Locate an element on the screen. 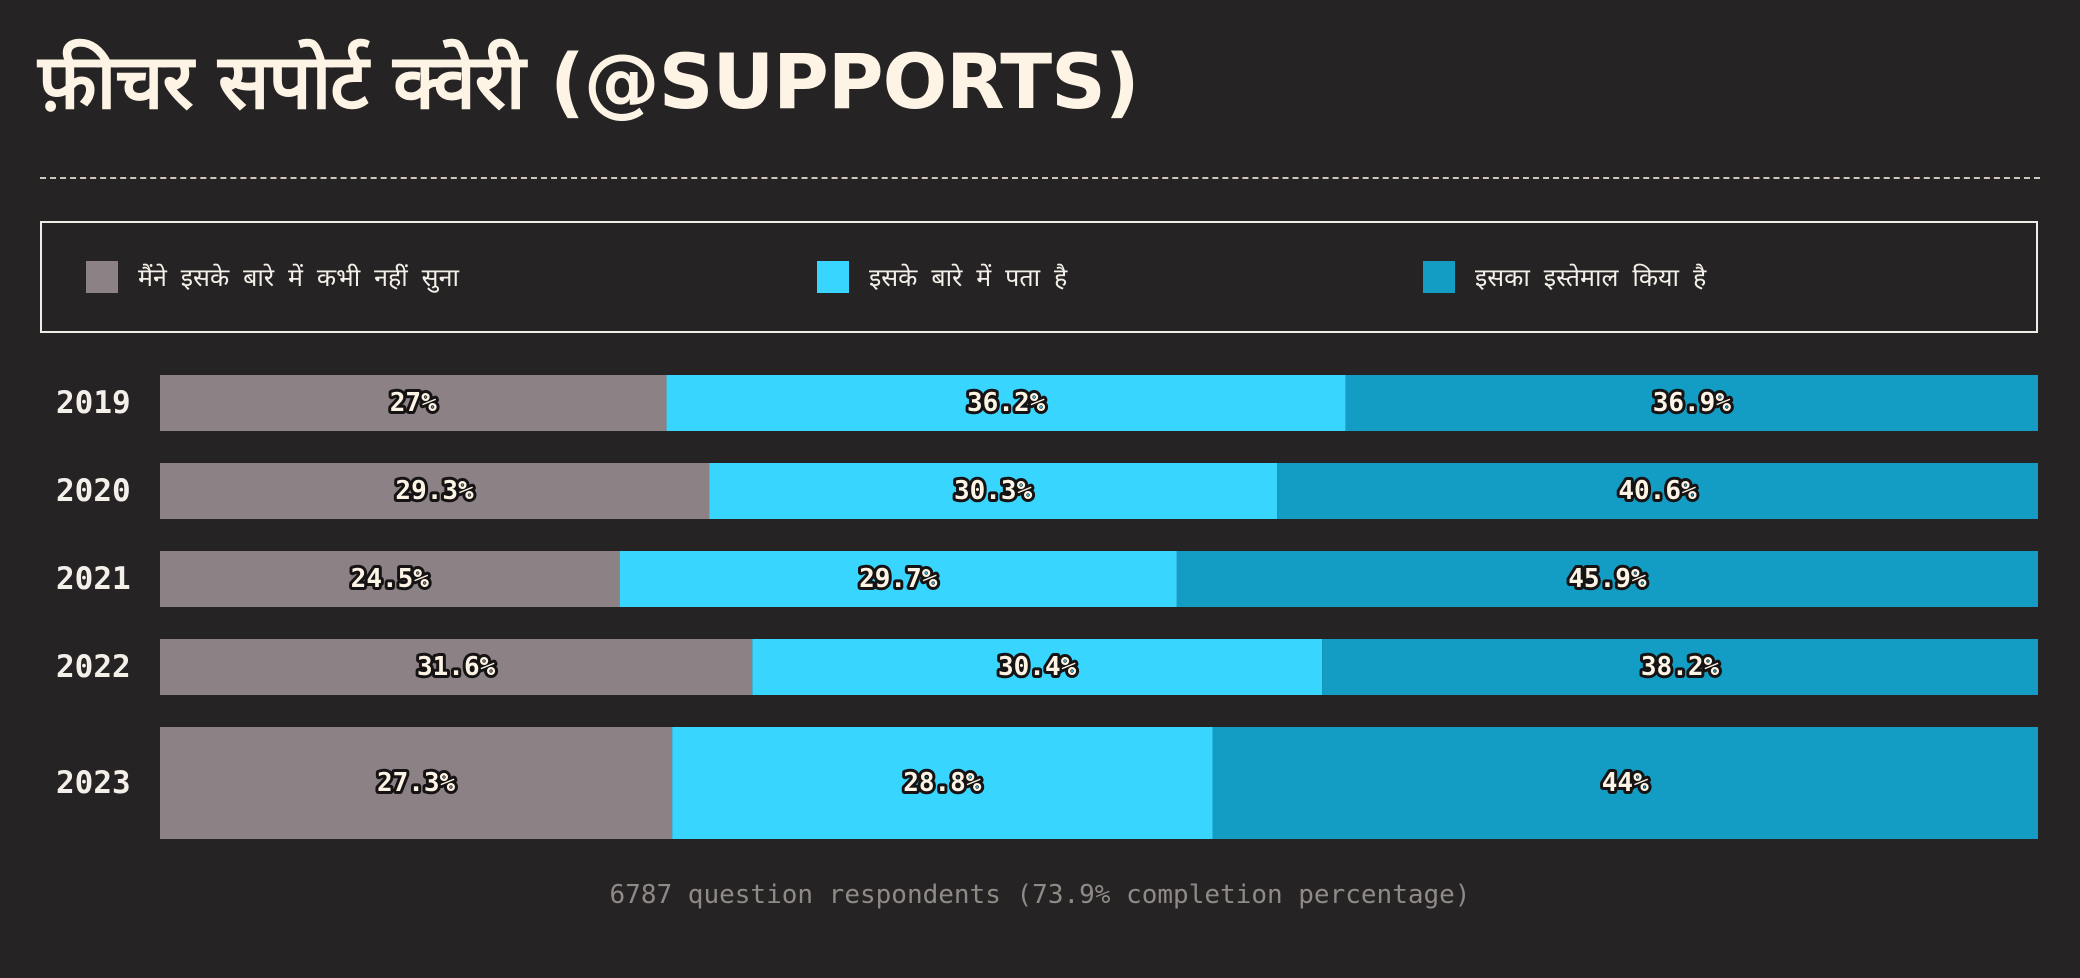 This screenshot has width=2080, height=978. year-label: 2023 is located at coordinates (93, 783).